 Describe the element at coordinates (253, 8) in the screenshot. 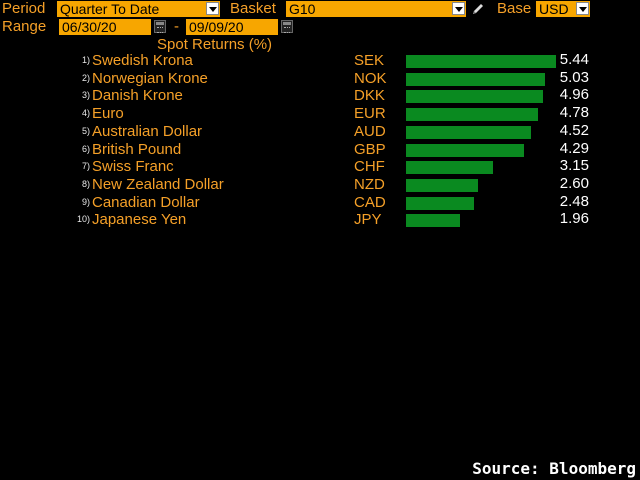

I see `basket-label: Basket` at that location.